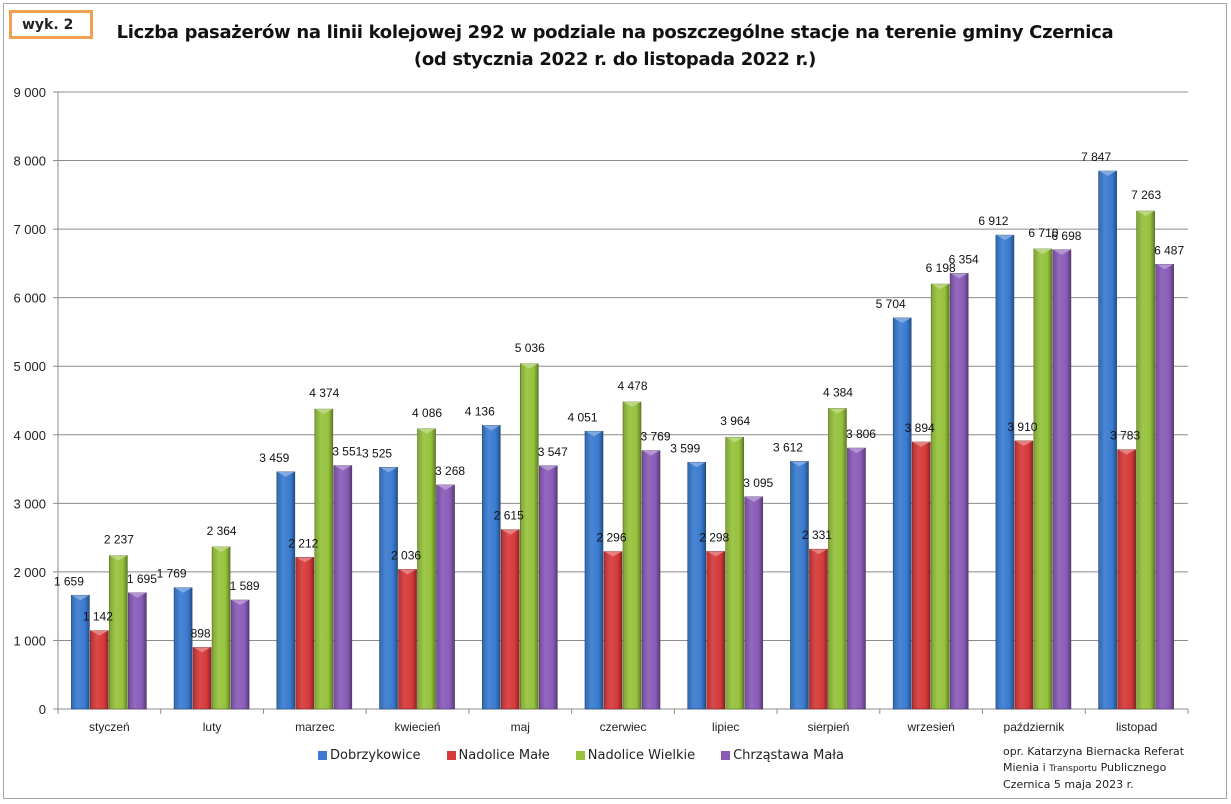 The height and width of the screenshot is (804, 1231). Describe the element at coordinates (406, 555) in the screenshot. I see `data-label: 2 036` at that location.